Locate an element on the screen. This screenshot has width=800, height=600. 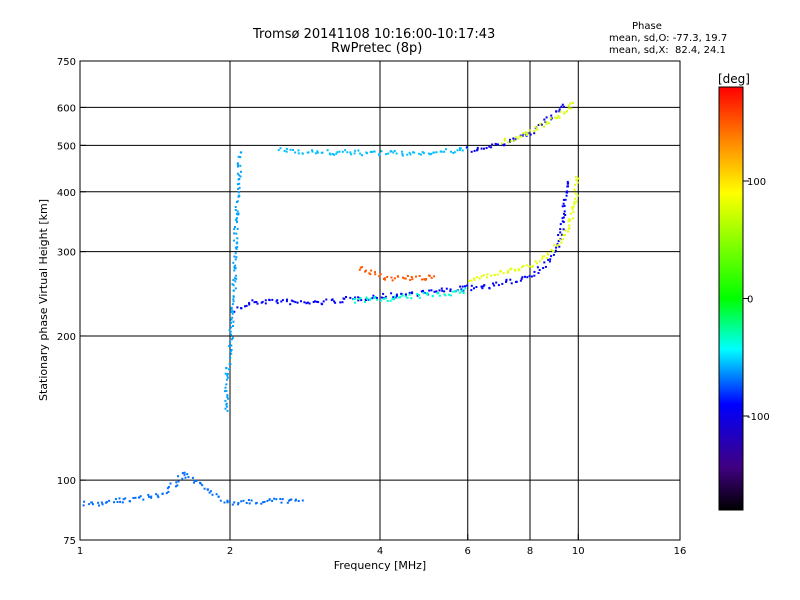
chart-title: Tromsø 20141108 10:16:00-10:17:43 is located at coordinates (374, 34).